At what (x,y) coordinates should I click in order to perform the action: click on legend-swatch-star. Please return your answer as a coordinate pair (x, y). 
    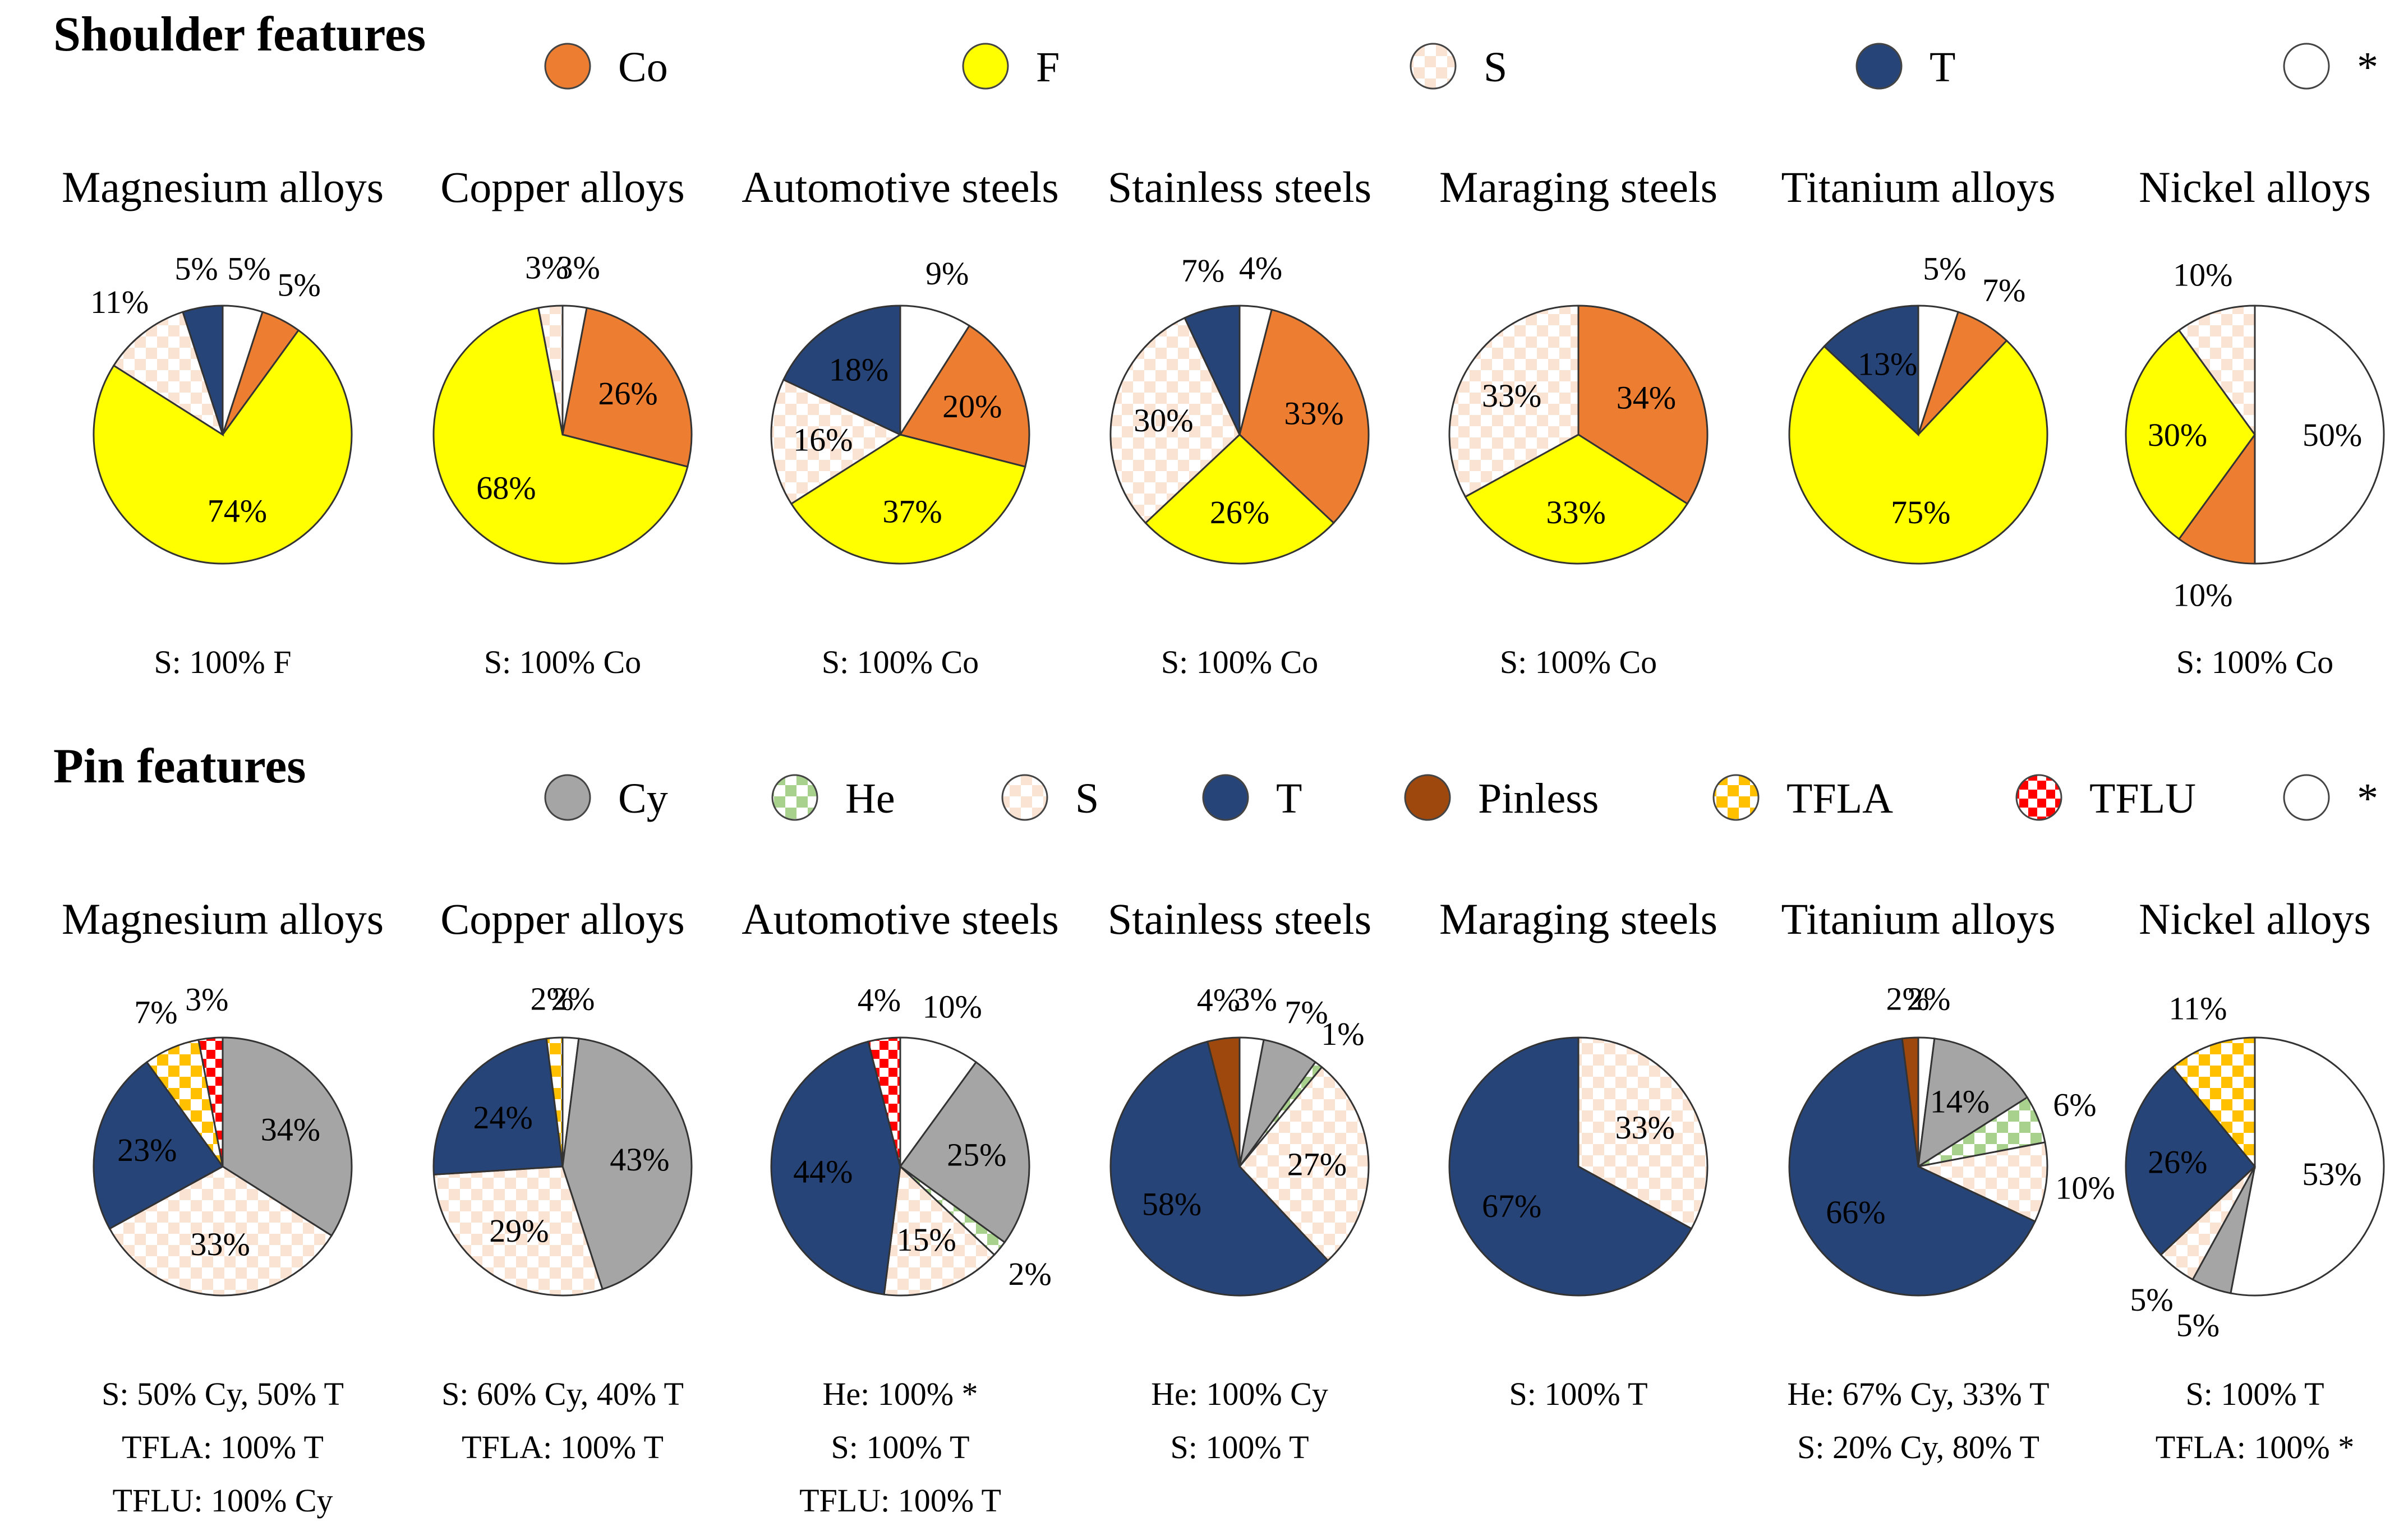
    Looking at the image, I should click on (2306, 66).